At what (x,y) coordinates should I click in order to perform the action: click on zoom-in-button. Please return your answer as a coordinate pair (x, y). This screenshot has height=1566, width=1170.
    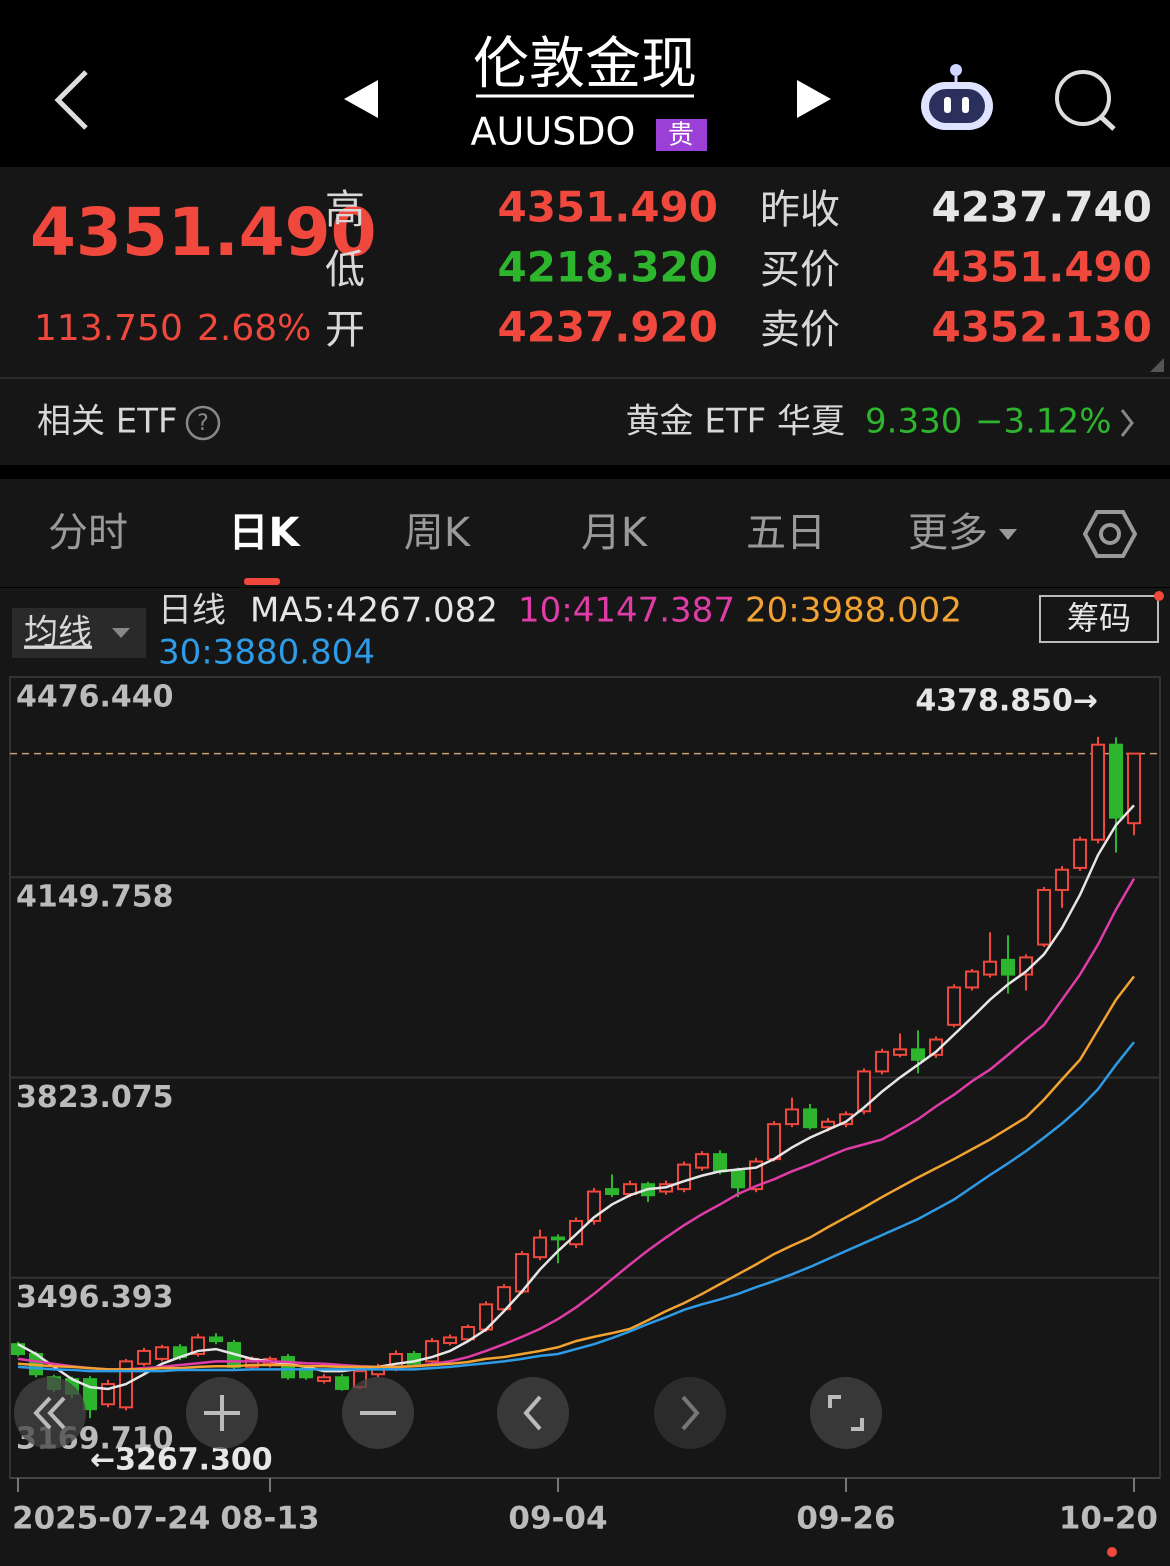
    Looking at the image, I should click on (222, 1413).